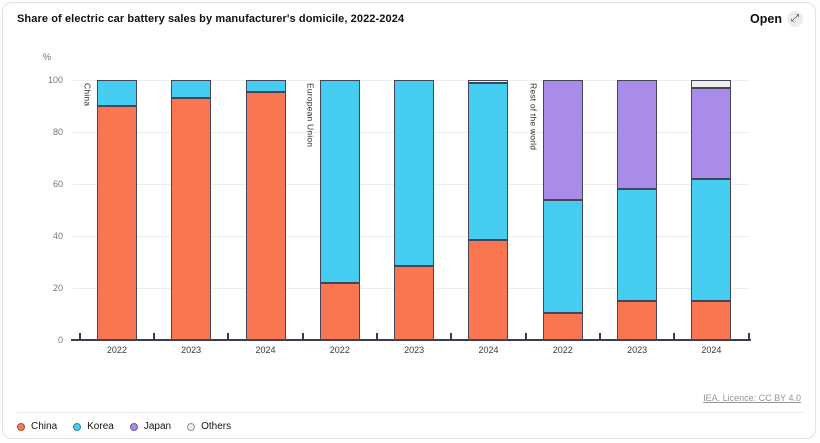  I want to click on y-axis-tick-label: 0, so click(60, 340).